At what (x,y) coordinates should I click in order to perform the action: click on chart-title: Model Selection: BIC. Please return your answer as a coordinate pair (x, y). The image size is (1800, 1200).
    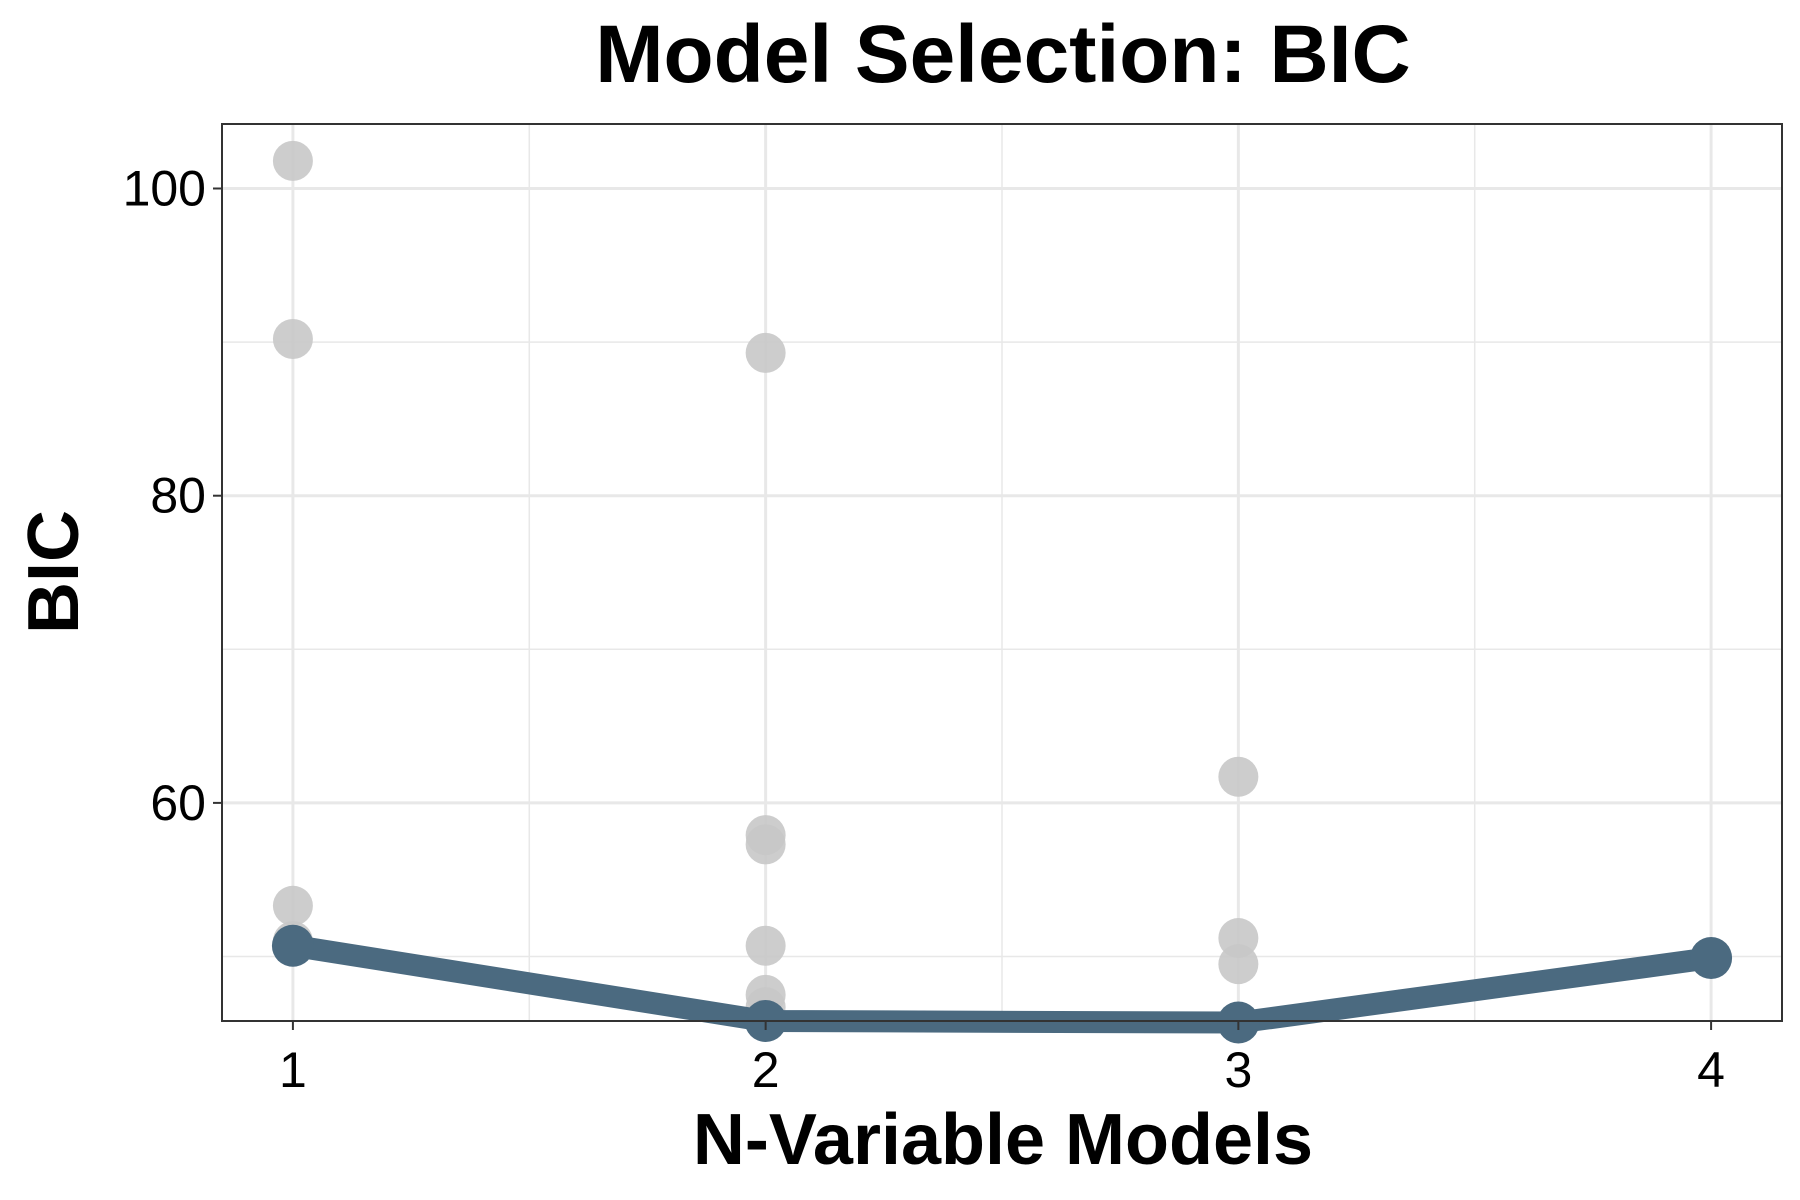
    Looking at the image, I should click on (1003, 54).